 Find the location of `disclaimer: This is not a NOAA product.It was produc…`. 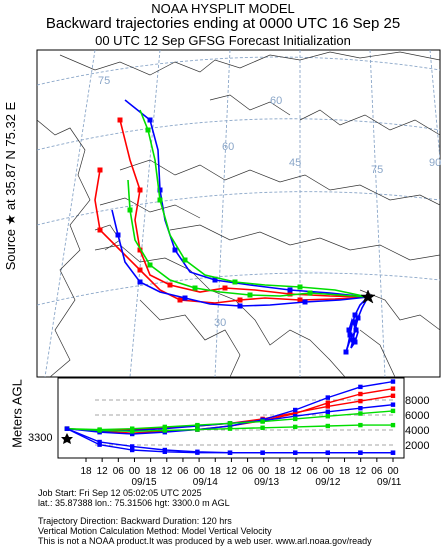

disclaimer: This is not a NOAA product.It was produc… is located at coordinates (205, 541).